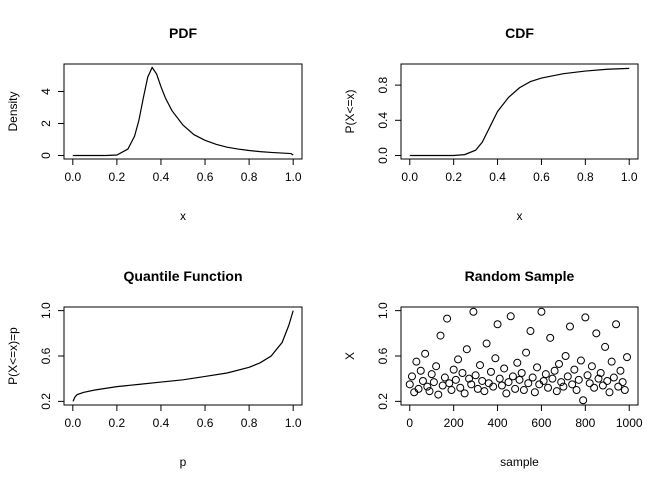 This screenshot has width=672, height=485. Describe the element at coordinates (383, 401) in the screenshot. I see `y-tick-label: 0.2` at that location.